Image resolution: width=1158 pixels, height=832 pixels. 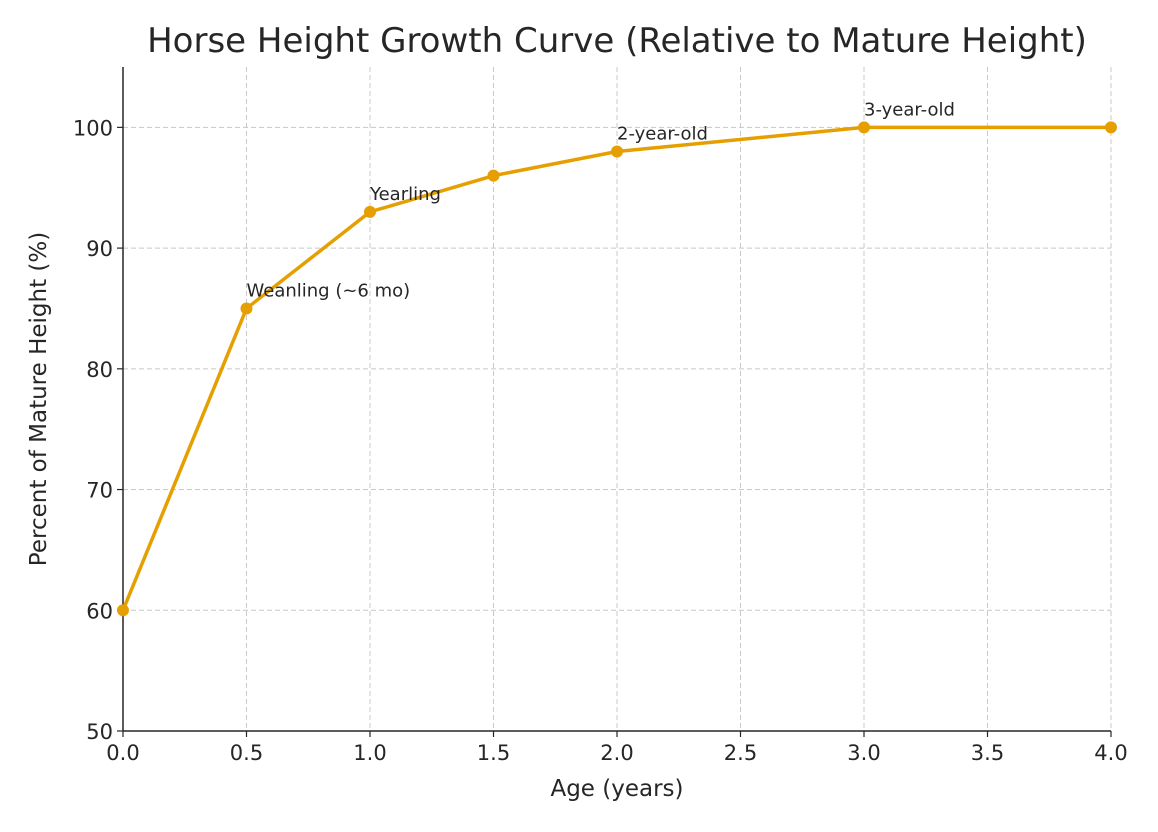 I want to click on x-tick-label: 1.5, so click(x=493, y=753).